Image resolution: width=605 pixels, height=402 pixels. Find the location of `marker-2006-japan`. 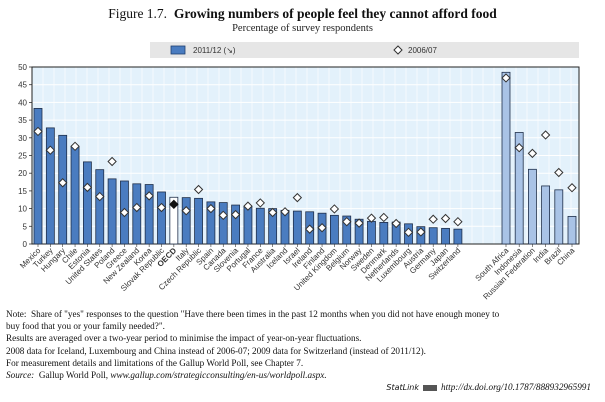

marker-2006-japan is located at coordinates (445, 218).